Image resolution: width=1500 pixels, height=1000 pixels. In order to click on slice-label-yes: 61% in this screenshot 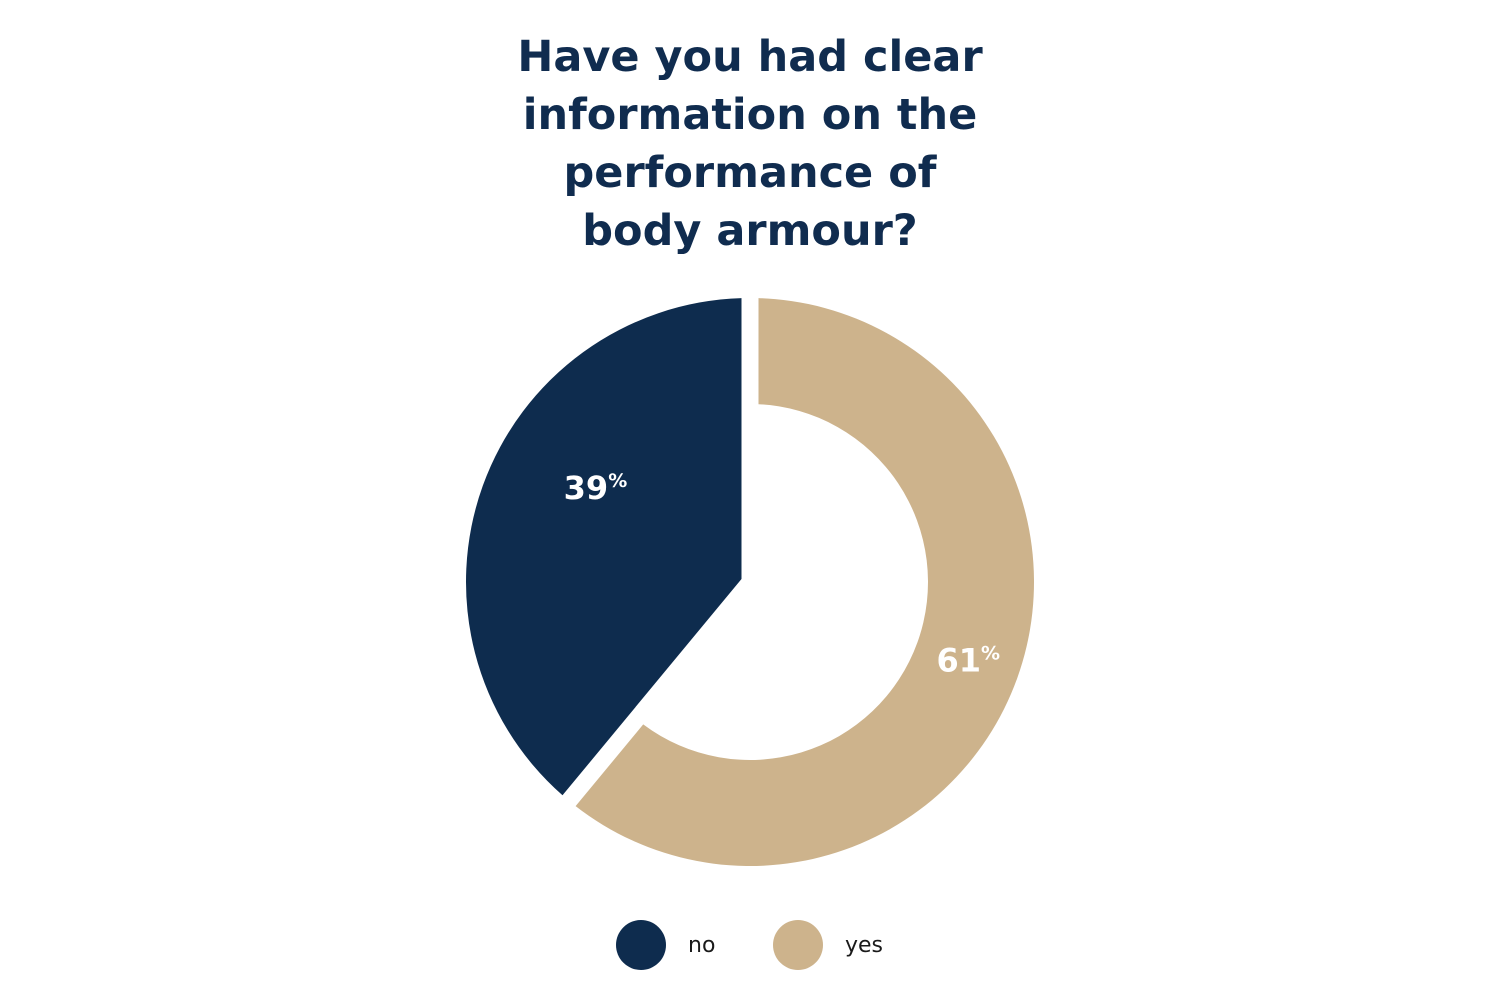, I will do `click(968, 661)`.